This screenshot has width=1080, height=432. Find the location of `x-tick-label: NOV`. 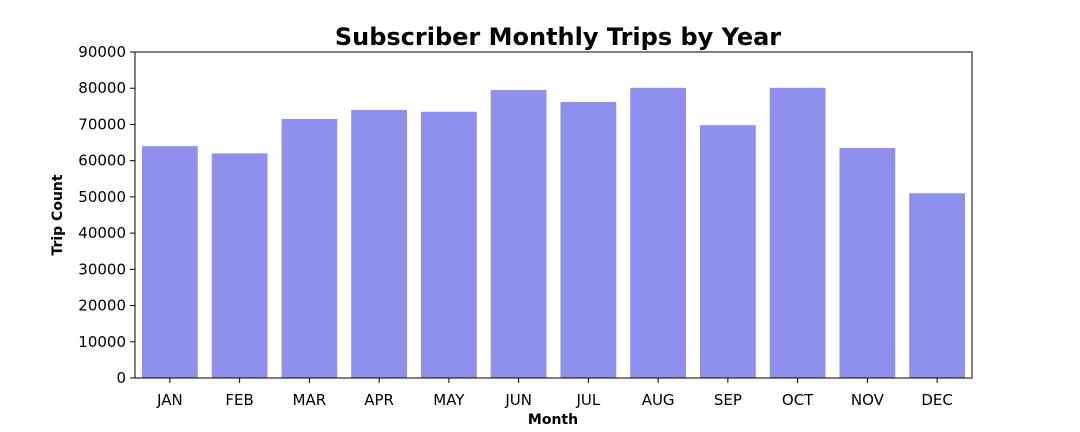

x-tick-label: NOV is located at coordinates (868, 400).